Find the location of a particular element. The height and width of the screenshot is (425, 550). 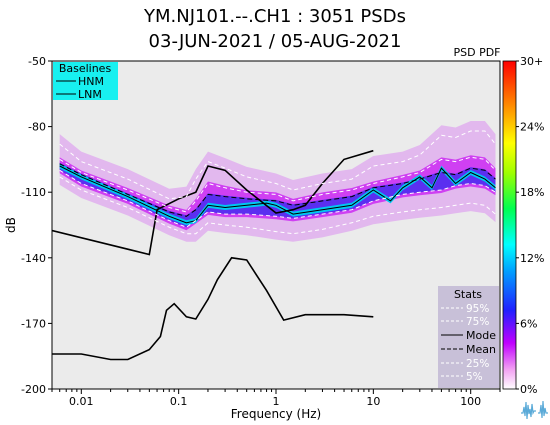

y-axis-label: dB is located at coordinates (11, 225).